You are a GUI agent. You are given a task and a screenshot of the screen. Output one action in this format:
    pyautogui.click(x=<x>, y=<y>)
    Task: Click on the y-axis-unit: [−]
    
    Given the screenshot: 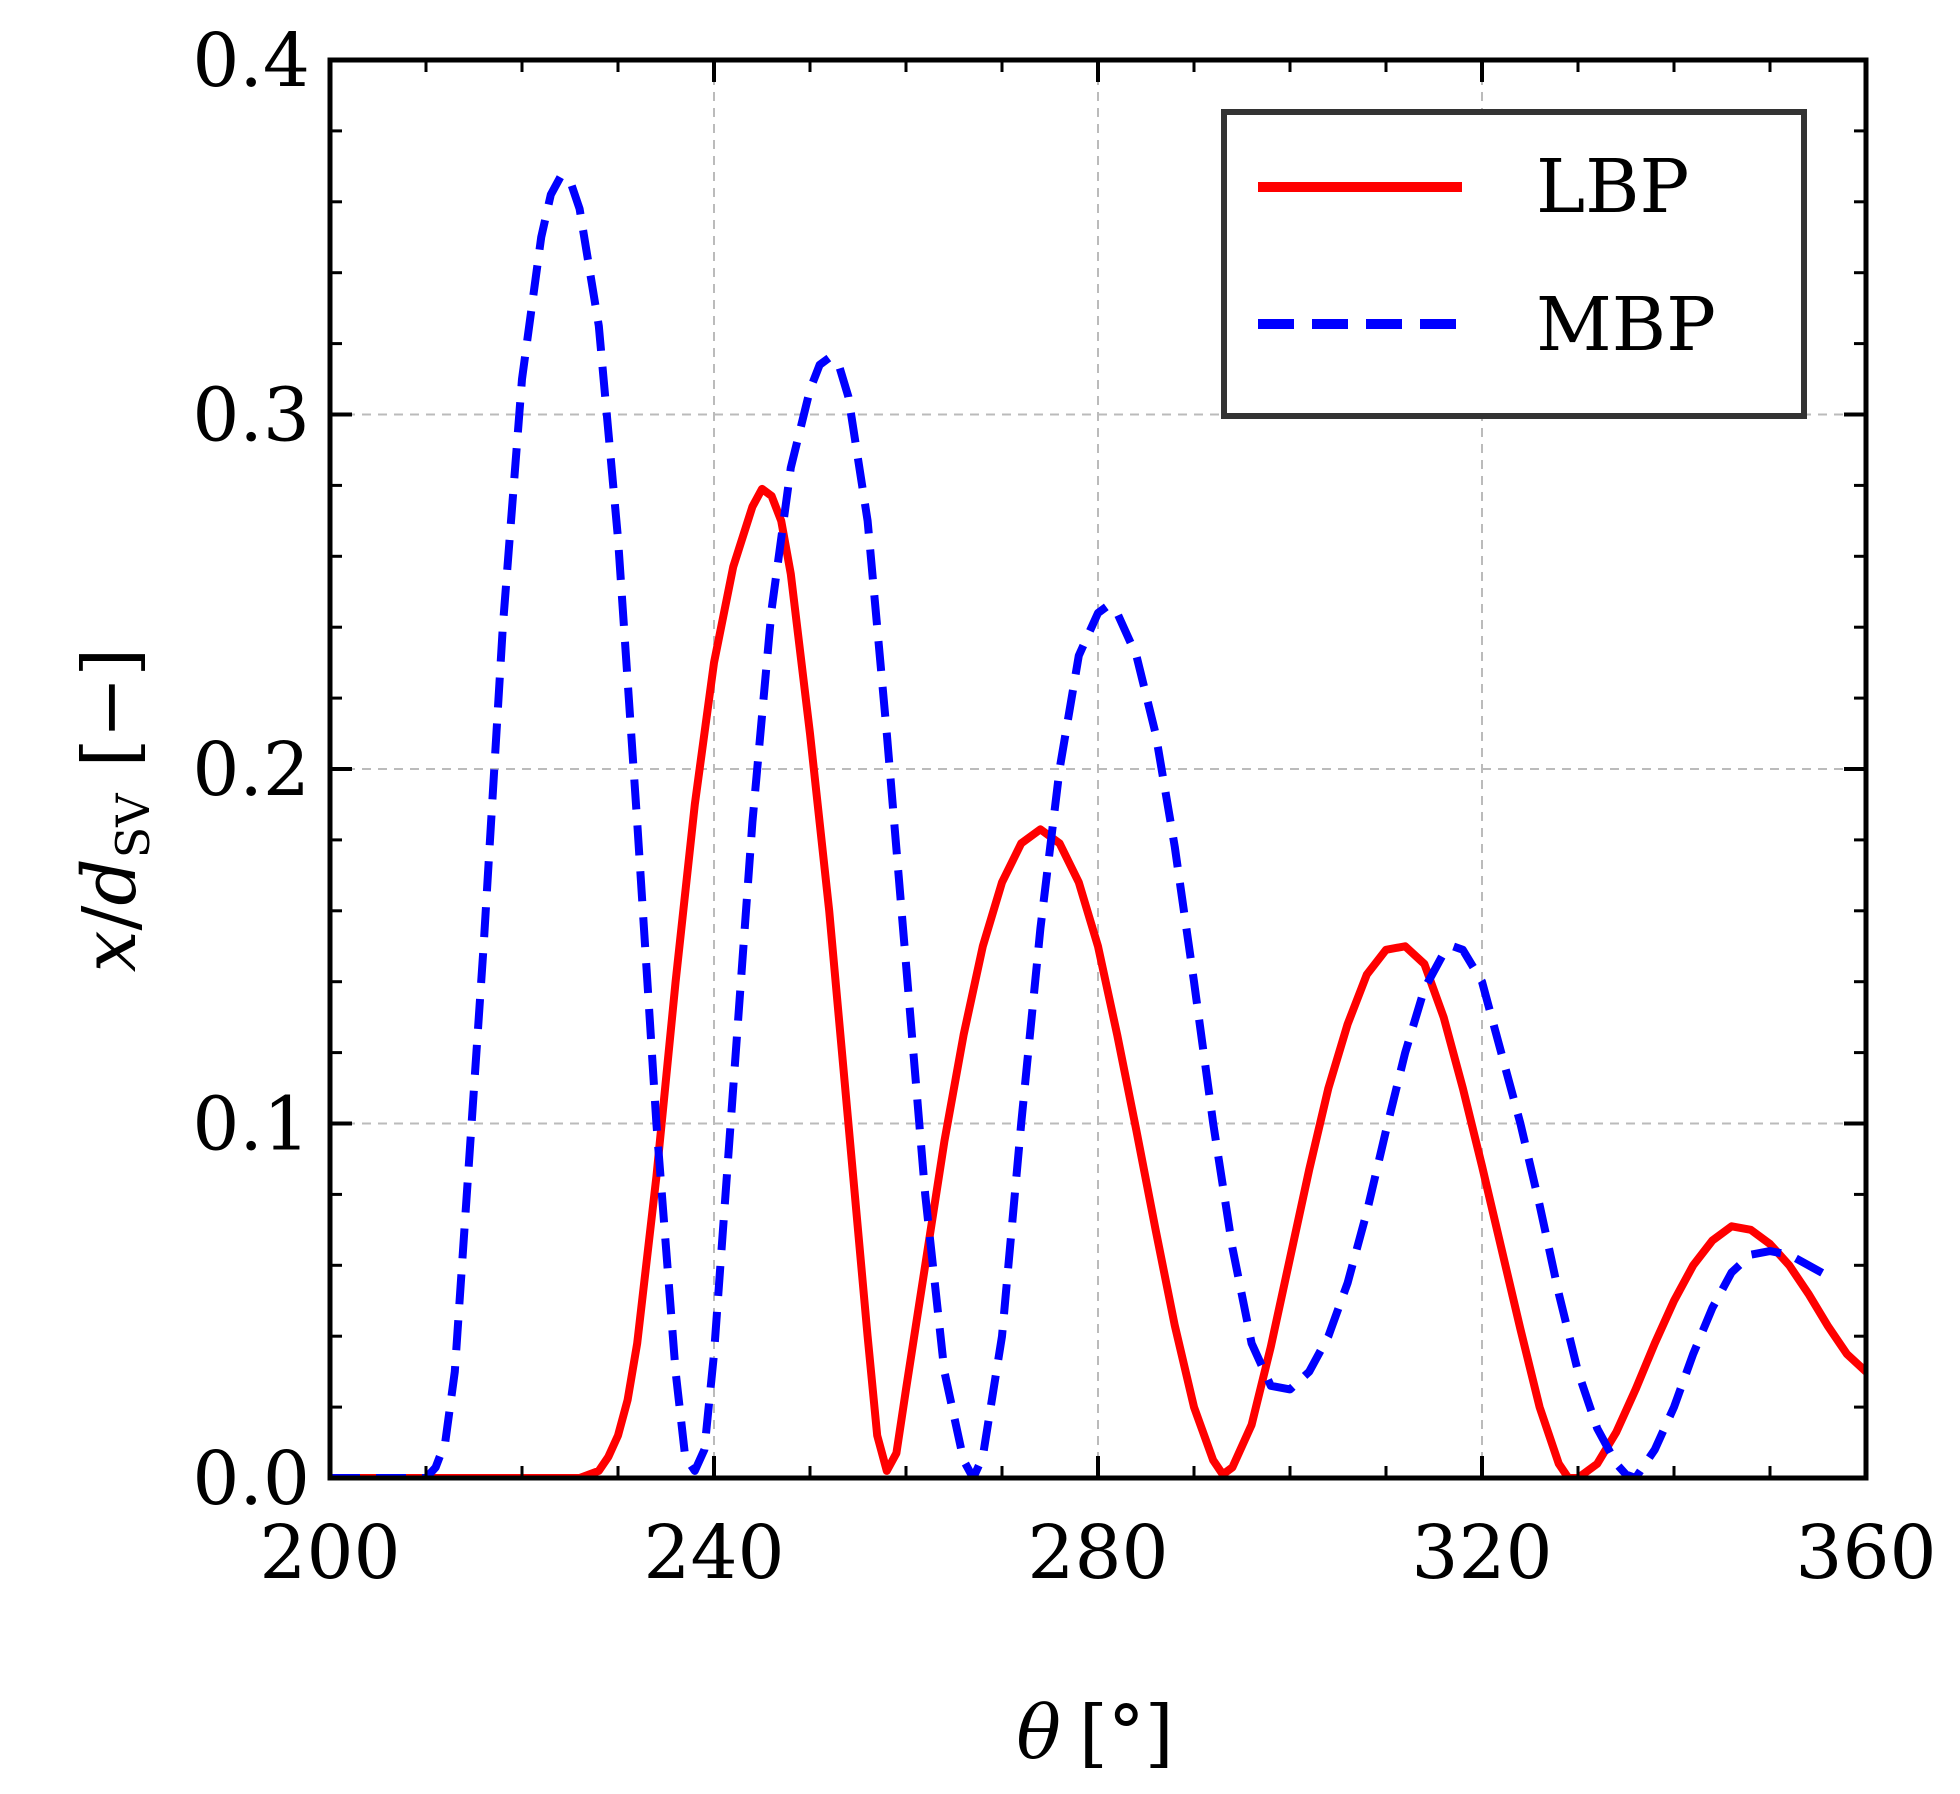 What is the action you would take?
    pyautogui.click(x=110, y=708)
    